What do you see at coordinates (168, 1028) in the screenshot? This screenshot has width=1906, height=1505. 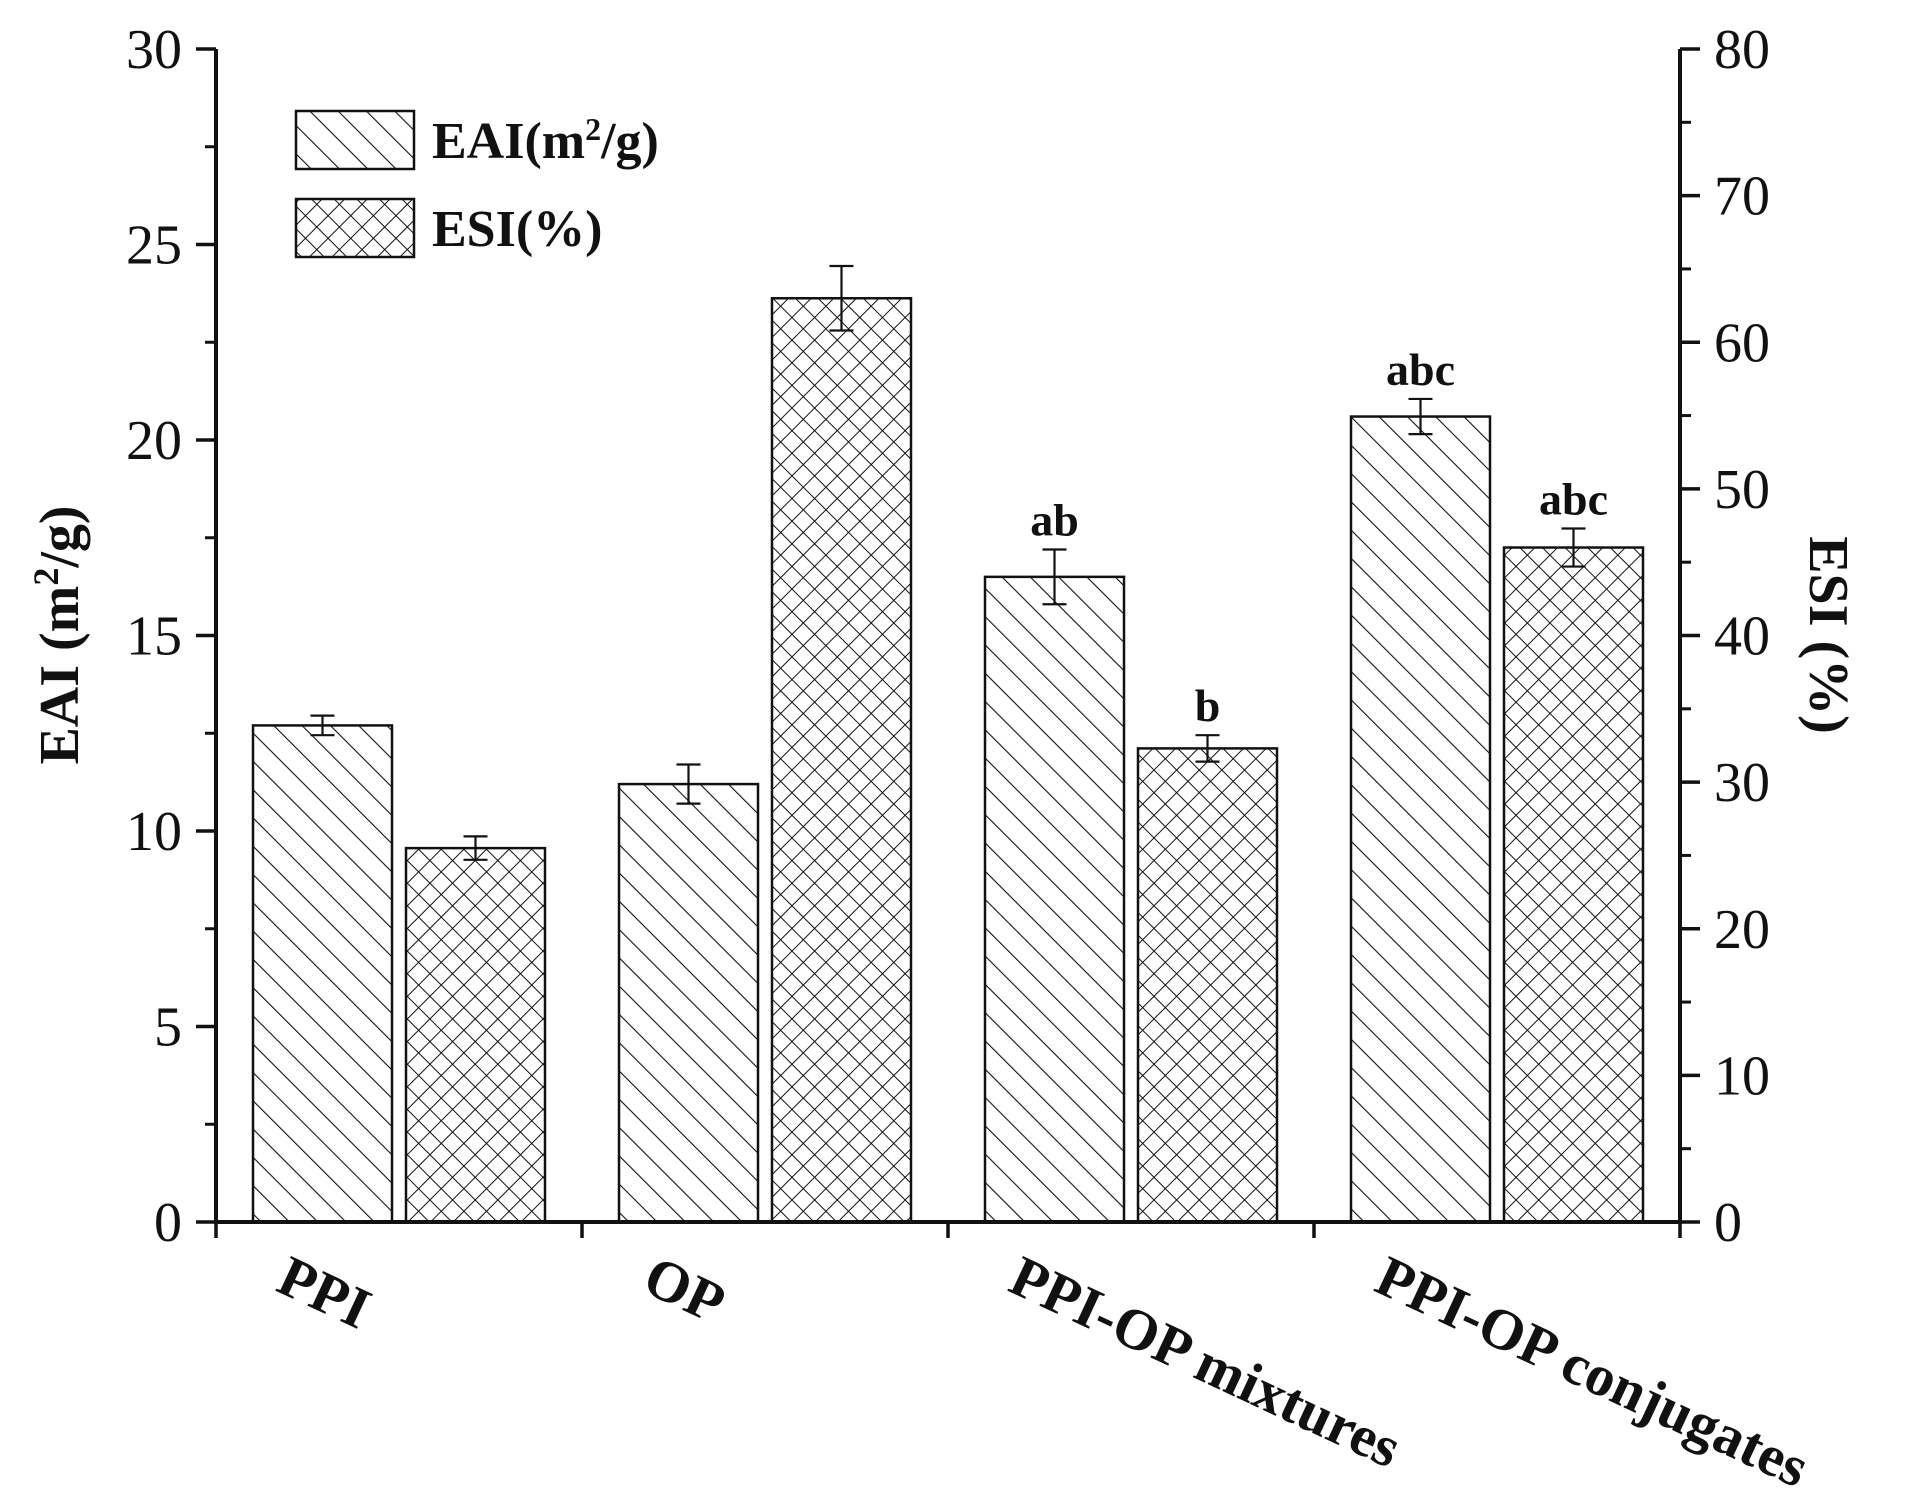 I see `y-tick-label: 5` at bounding box center [168, 1028].